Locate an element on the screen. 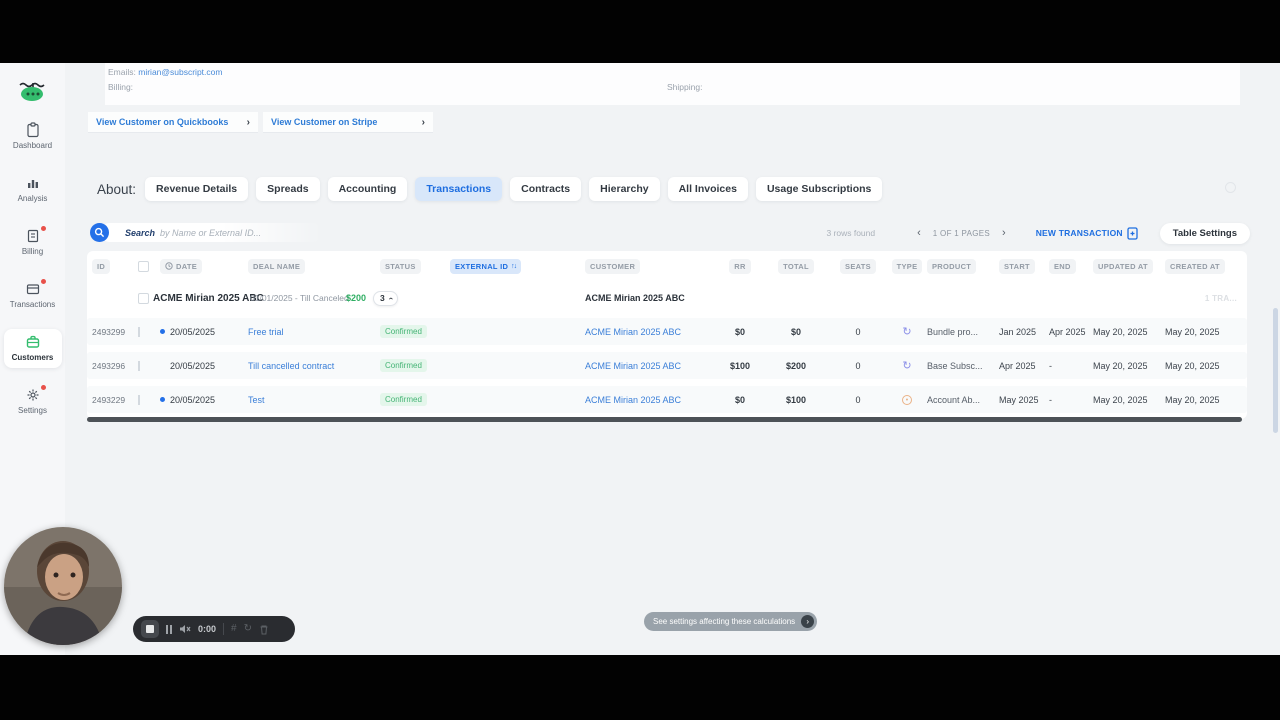 The height and width of the screenshot is (720, 1280). sidebar-item-label: Settings is located at coordinates (32, 410).